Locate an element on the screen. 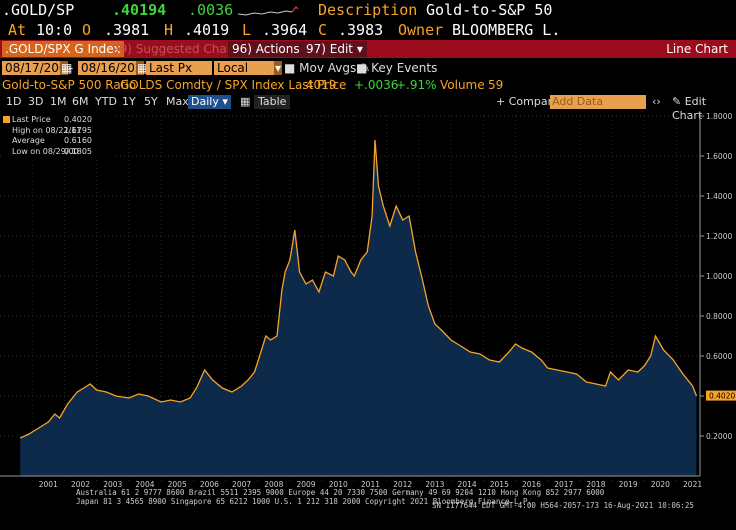  x-tick-label: 2007 is located at coordinates (241, 484).